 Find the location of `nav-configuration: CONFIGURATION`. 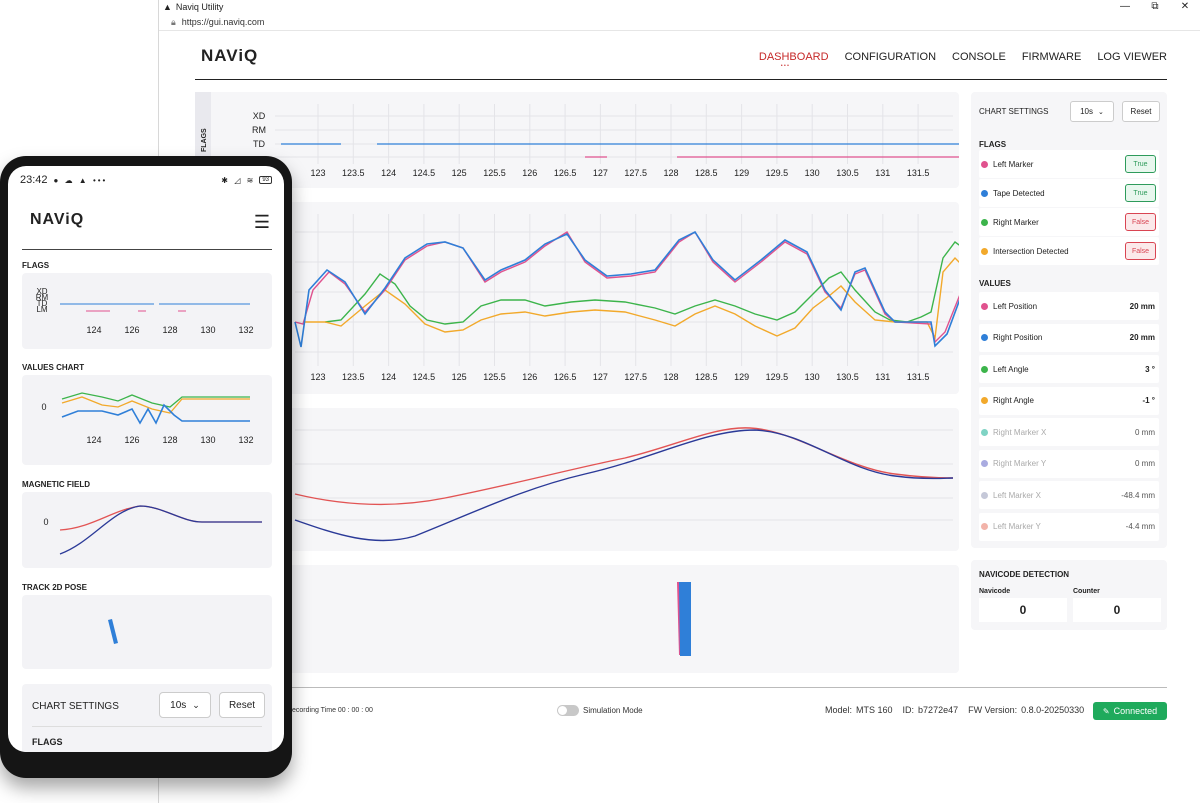

nav-configuration: CONFIGURATION is located at coordinates (890, 56).